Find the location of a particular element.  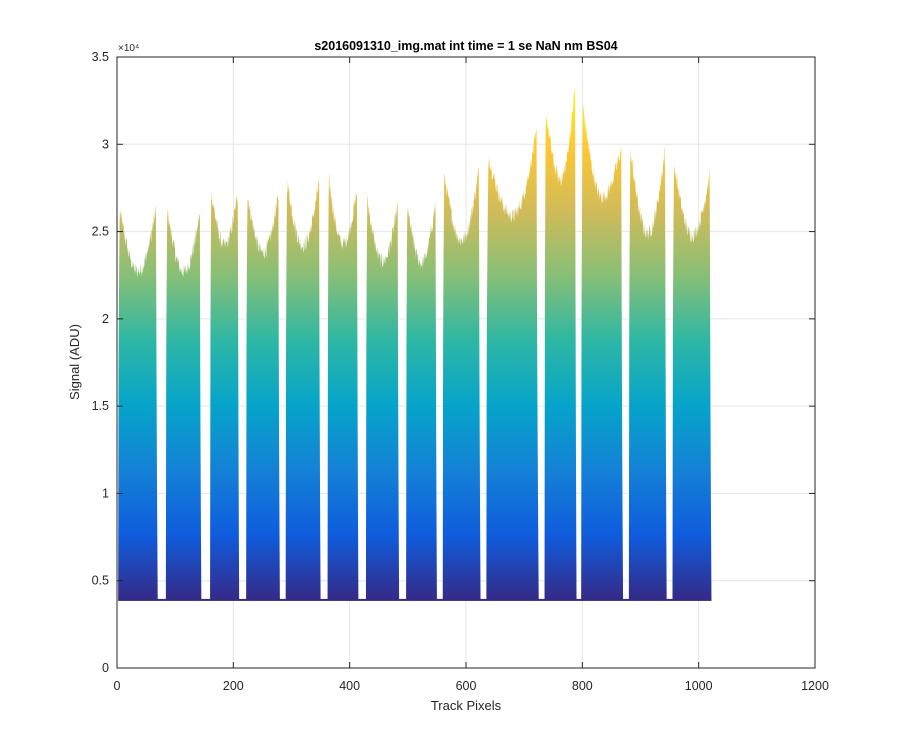

y-axis-label: Signal (ADU) is located at coordinates (74, 362).